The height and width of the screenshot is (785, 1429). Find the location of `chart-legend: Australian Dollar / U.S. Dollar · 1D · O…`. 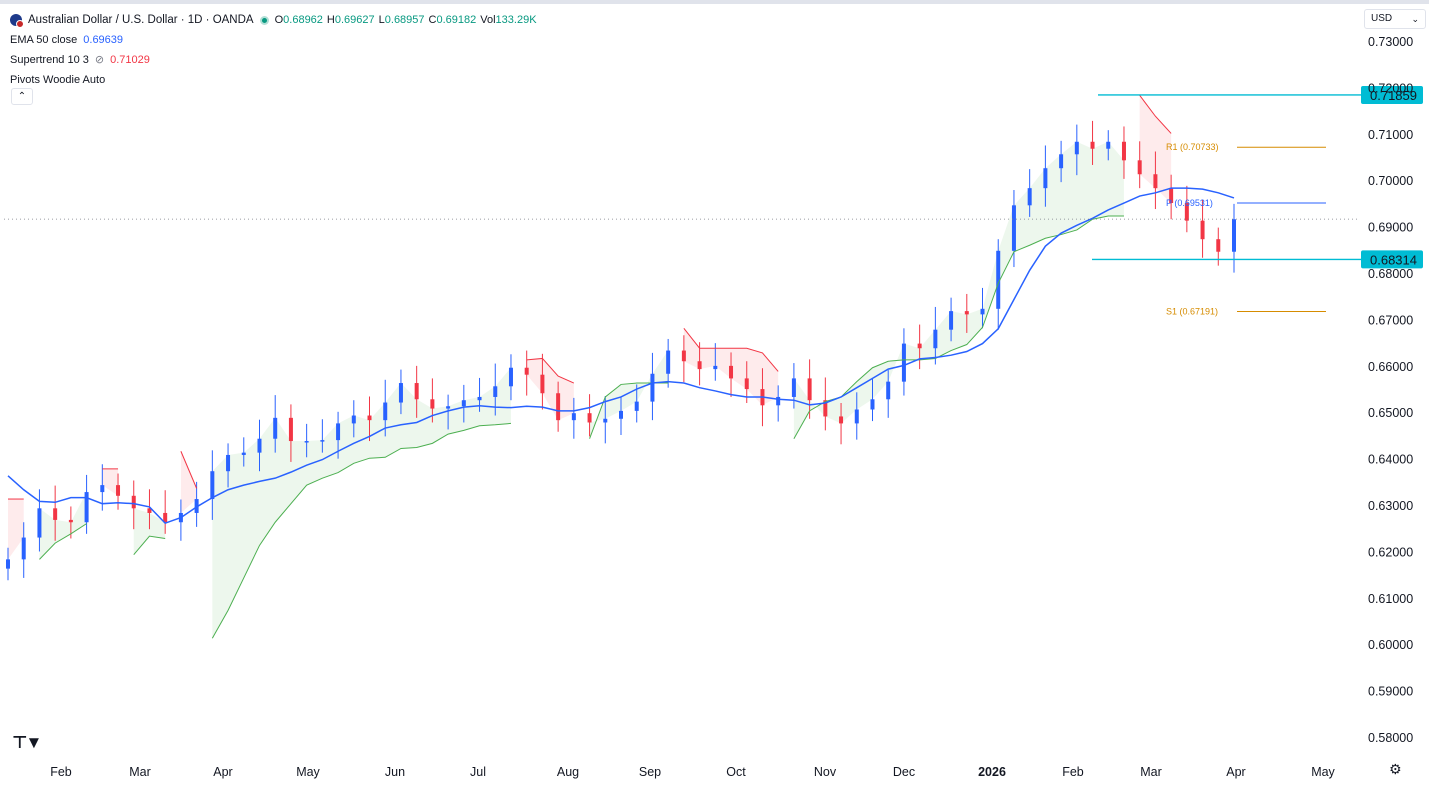

chart-legend: Australian Dollar / U.S. Dollar · 1D · O… is located at coordinates (275, 50).